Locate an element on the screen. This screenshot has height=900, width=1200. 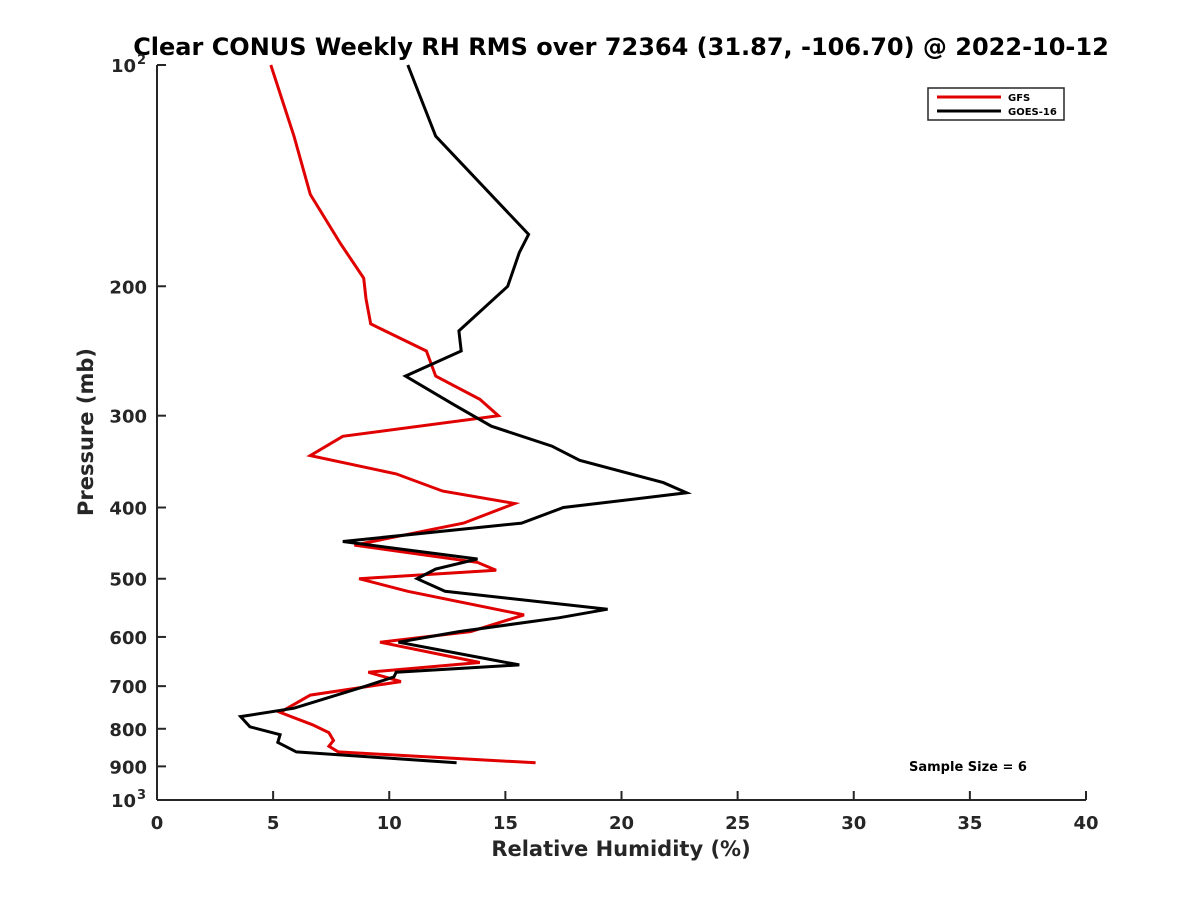
legend-label: GOES-16 is located at coordinates (1032, 112).